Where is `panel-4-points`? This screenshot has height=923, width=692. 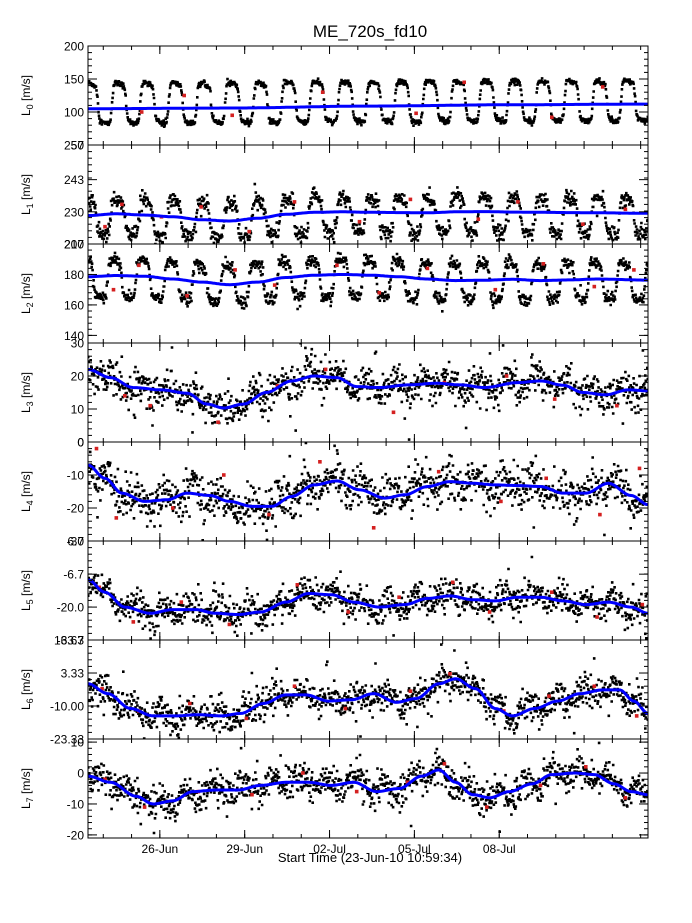 panel-4-points is located at coordinates (368, 491).